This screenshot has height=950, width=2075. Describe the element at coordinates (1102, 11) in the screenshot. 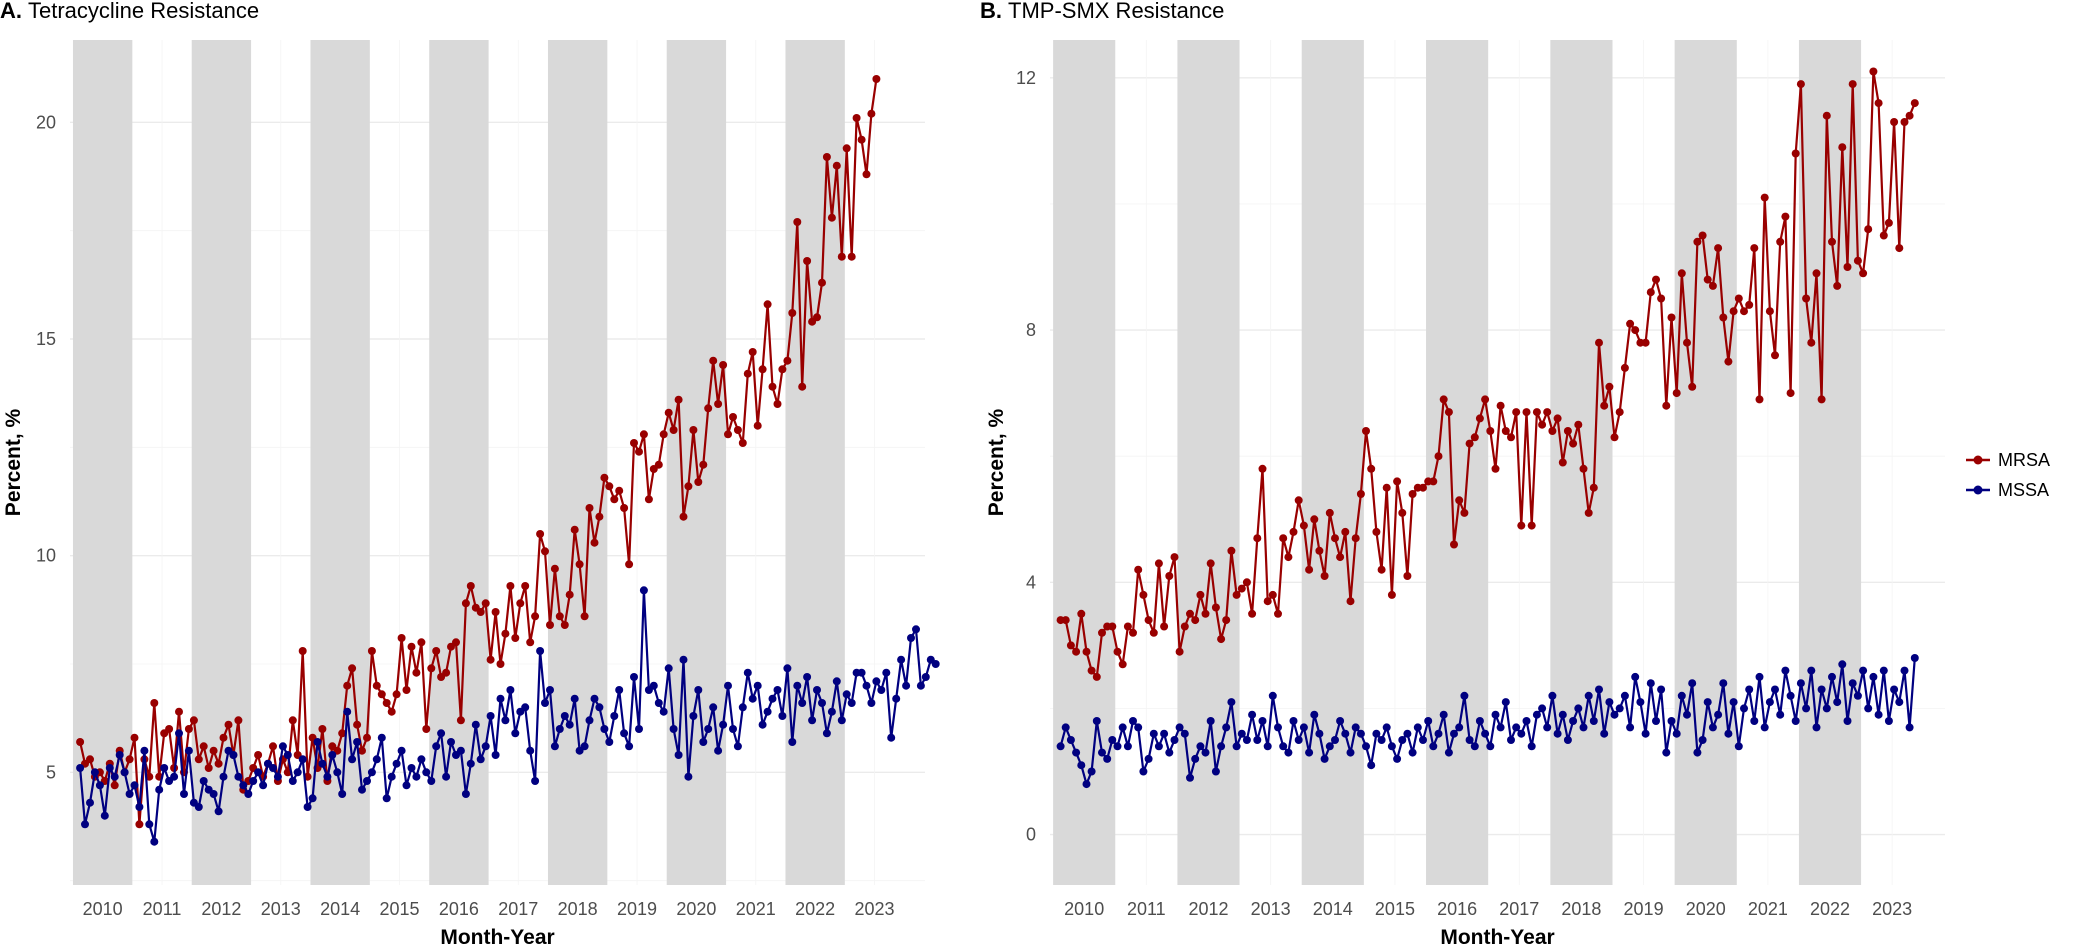

I see `panel-b-title: B. TMP-SMX Resistance` at that location.